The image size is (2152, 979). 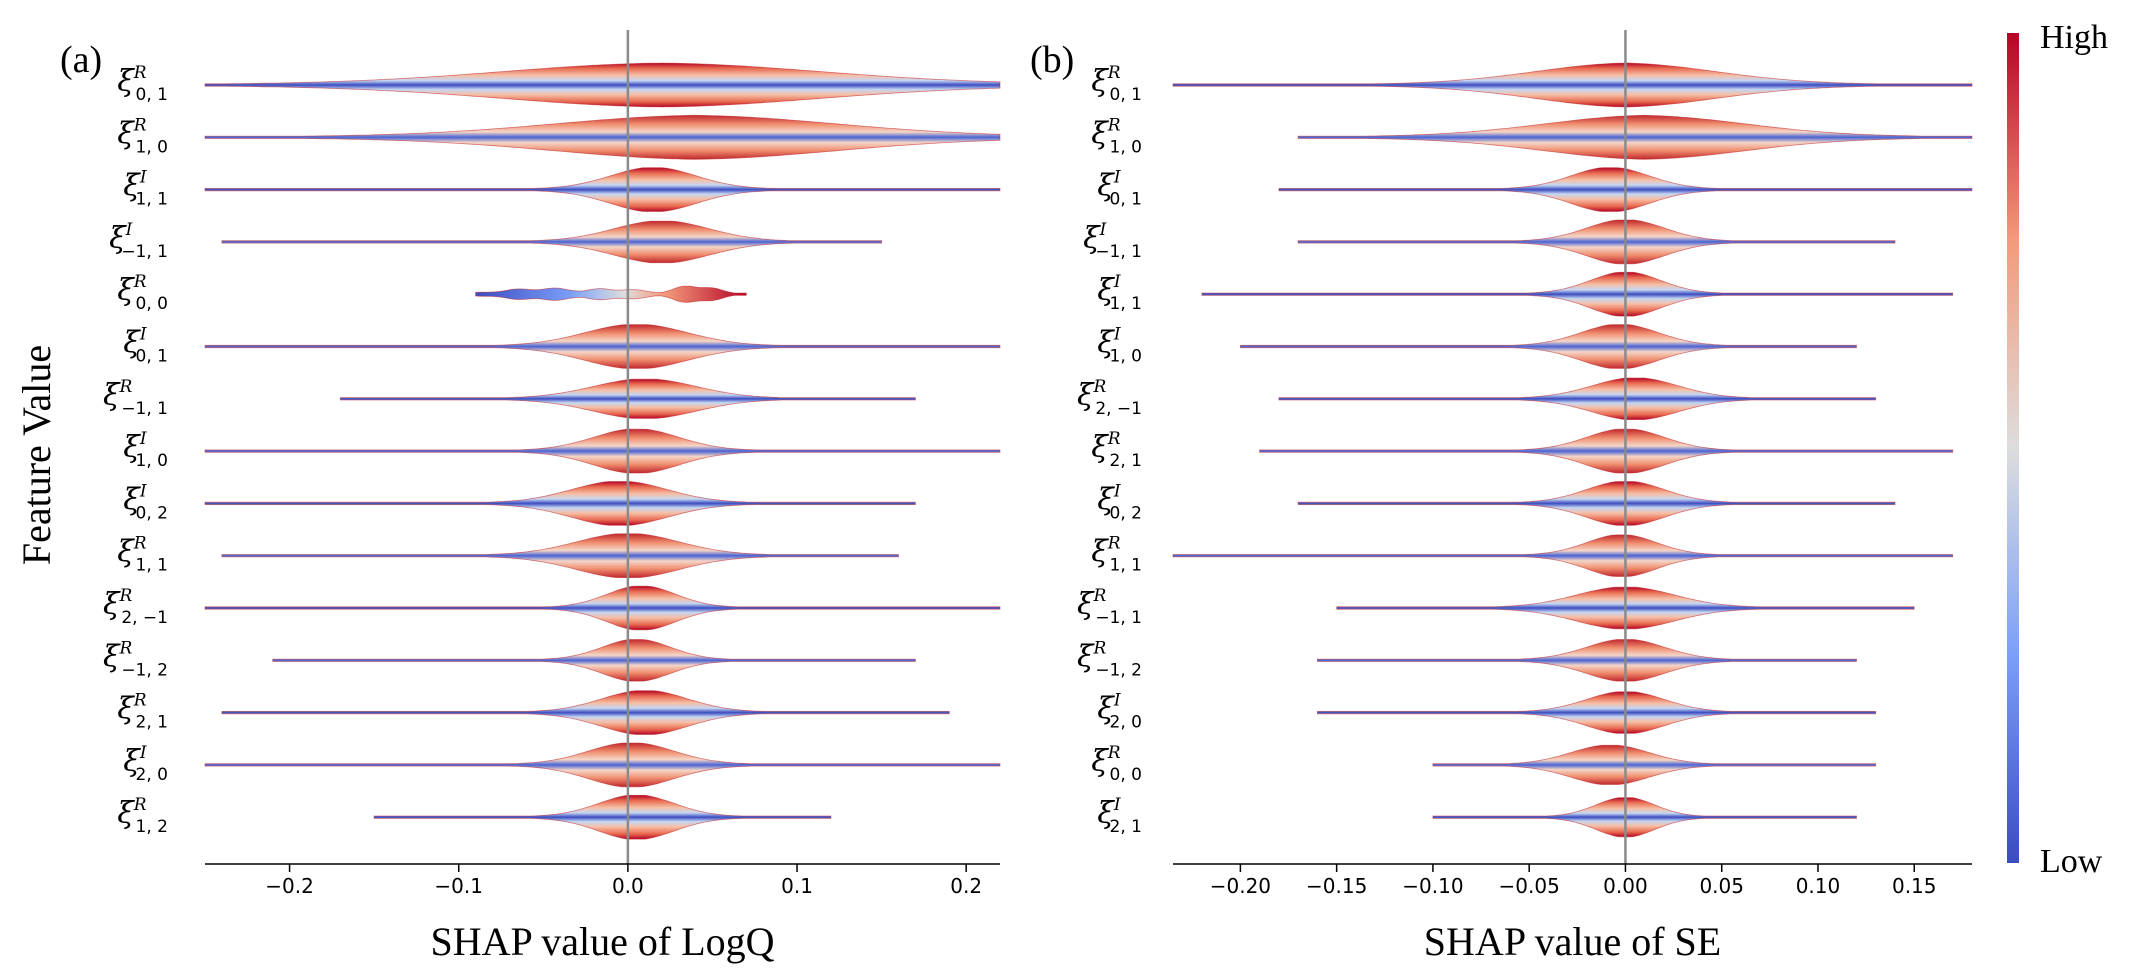 What do you see at coordinates (1529, 886) in the screenshot?
I see `x-tick-label: −0.05` at bounding box center [1529, 886].